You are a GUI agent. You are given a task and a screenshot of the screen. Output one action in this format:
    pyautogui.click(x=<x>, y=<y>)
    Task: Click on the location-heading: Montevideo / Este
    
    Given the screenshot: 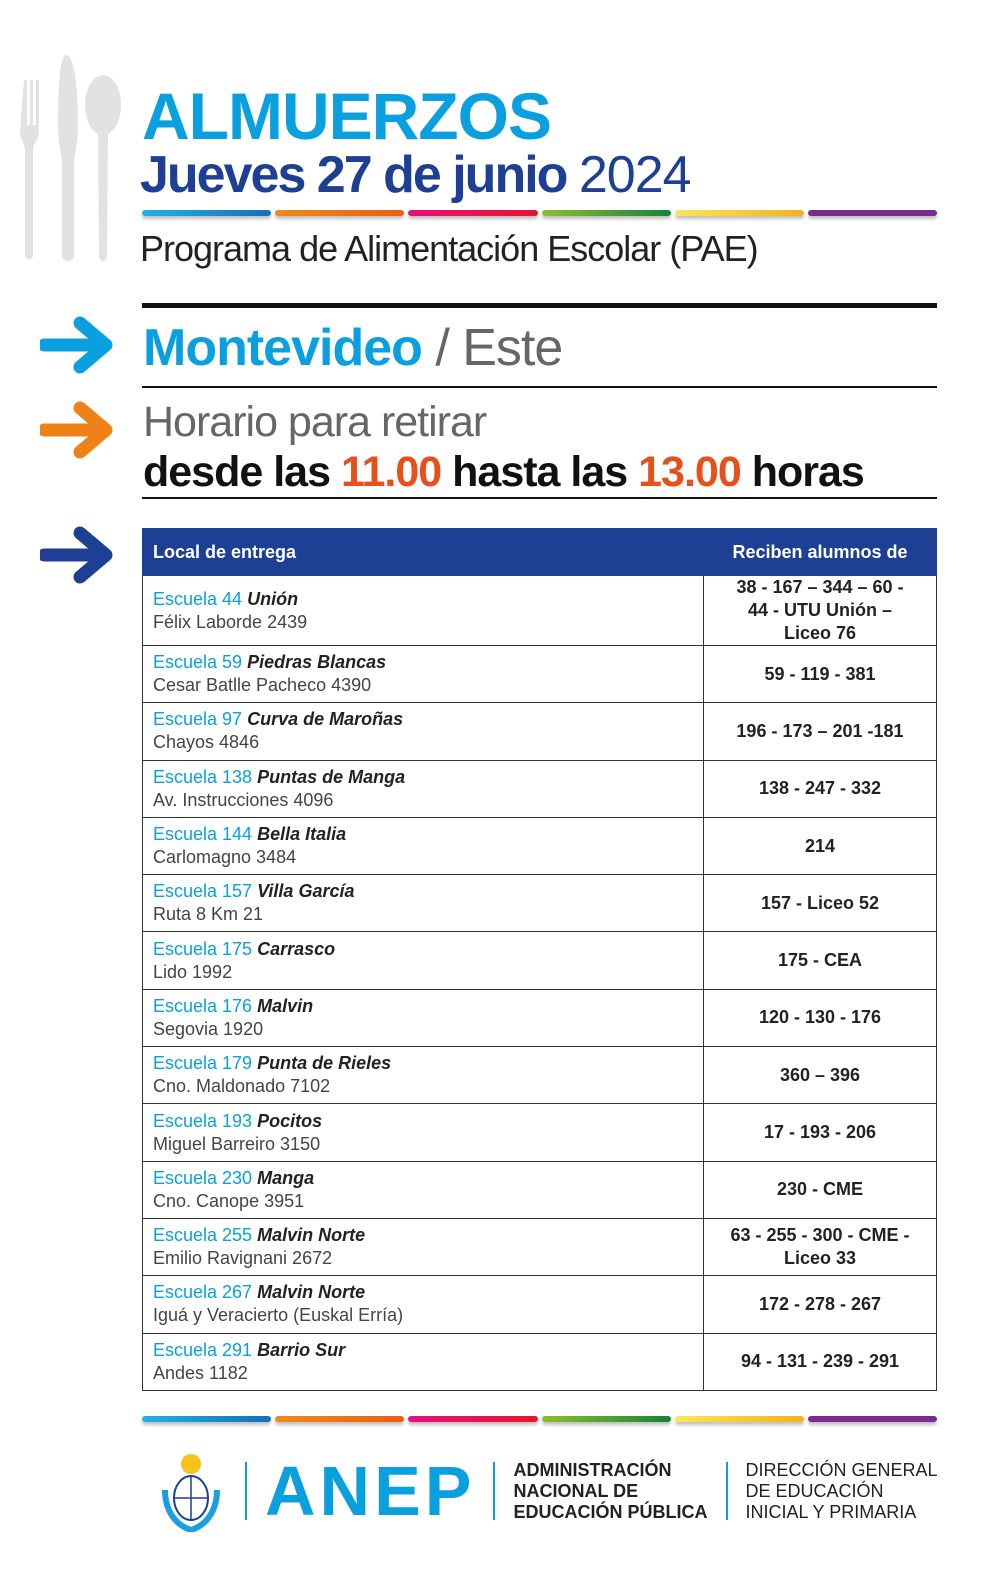 What is the action you would take?
    pyautogui.click(x=353, y=348)
    